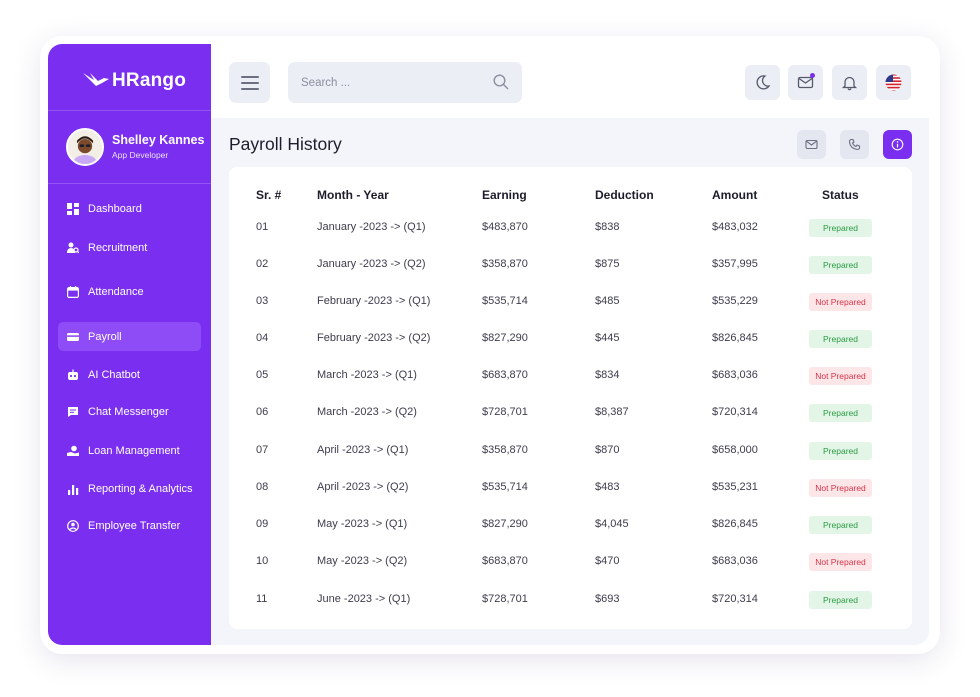  Describe the element at coordinates (262, 450) in the screenshot. I see `cell-sr: 07` at that location.